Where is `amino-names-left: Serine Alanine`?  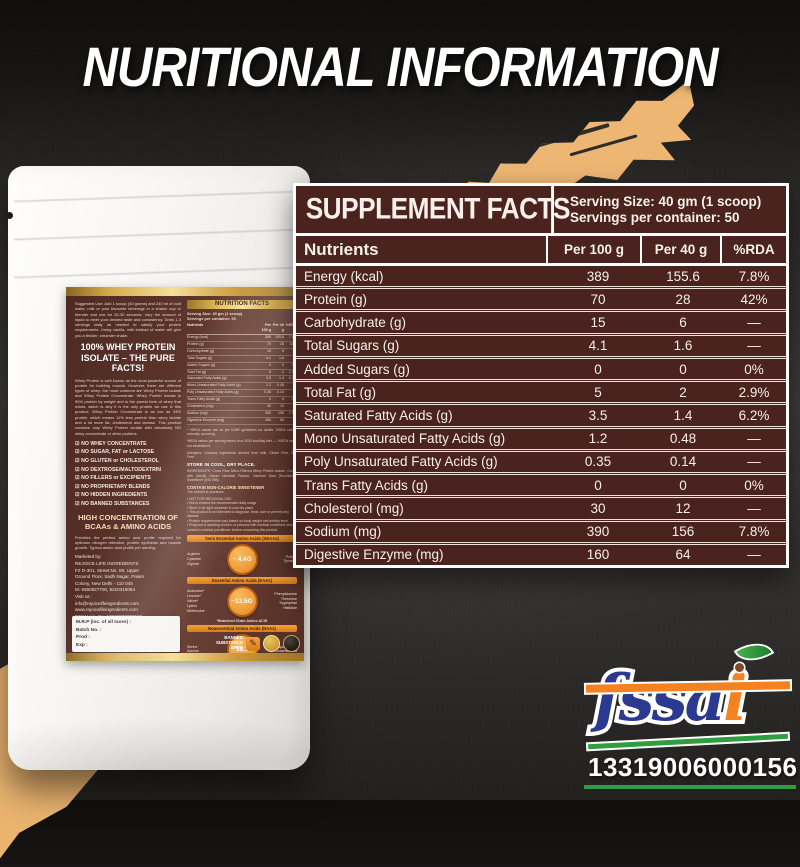
amino-names-left: Serine Alanine is located at coordinates (193, 649).